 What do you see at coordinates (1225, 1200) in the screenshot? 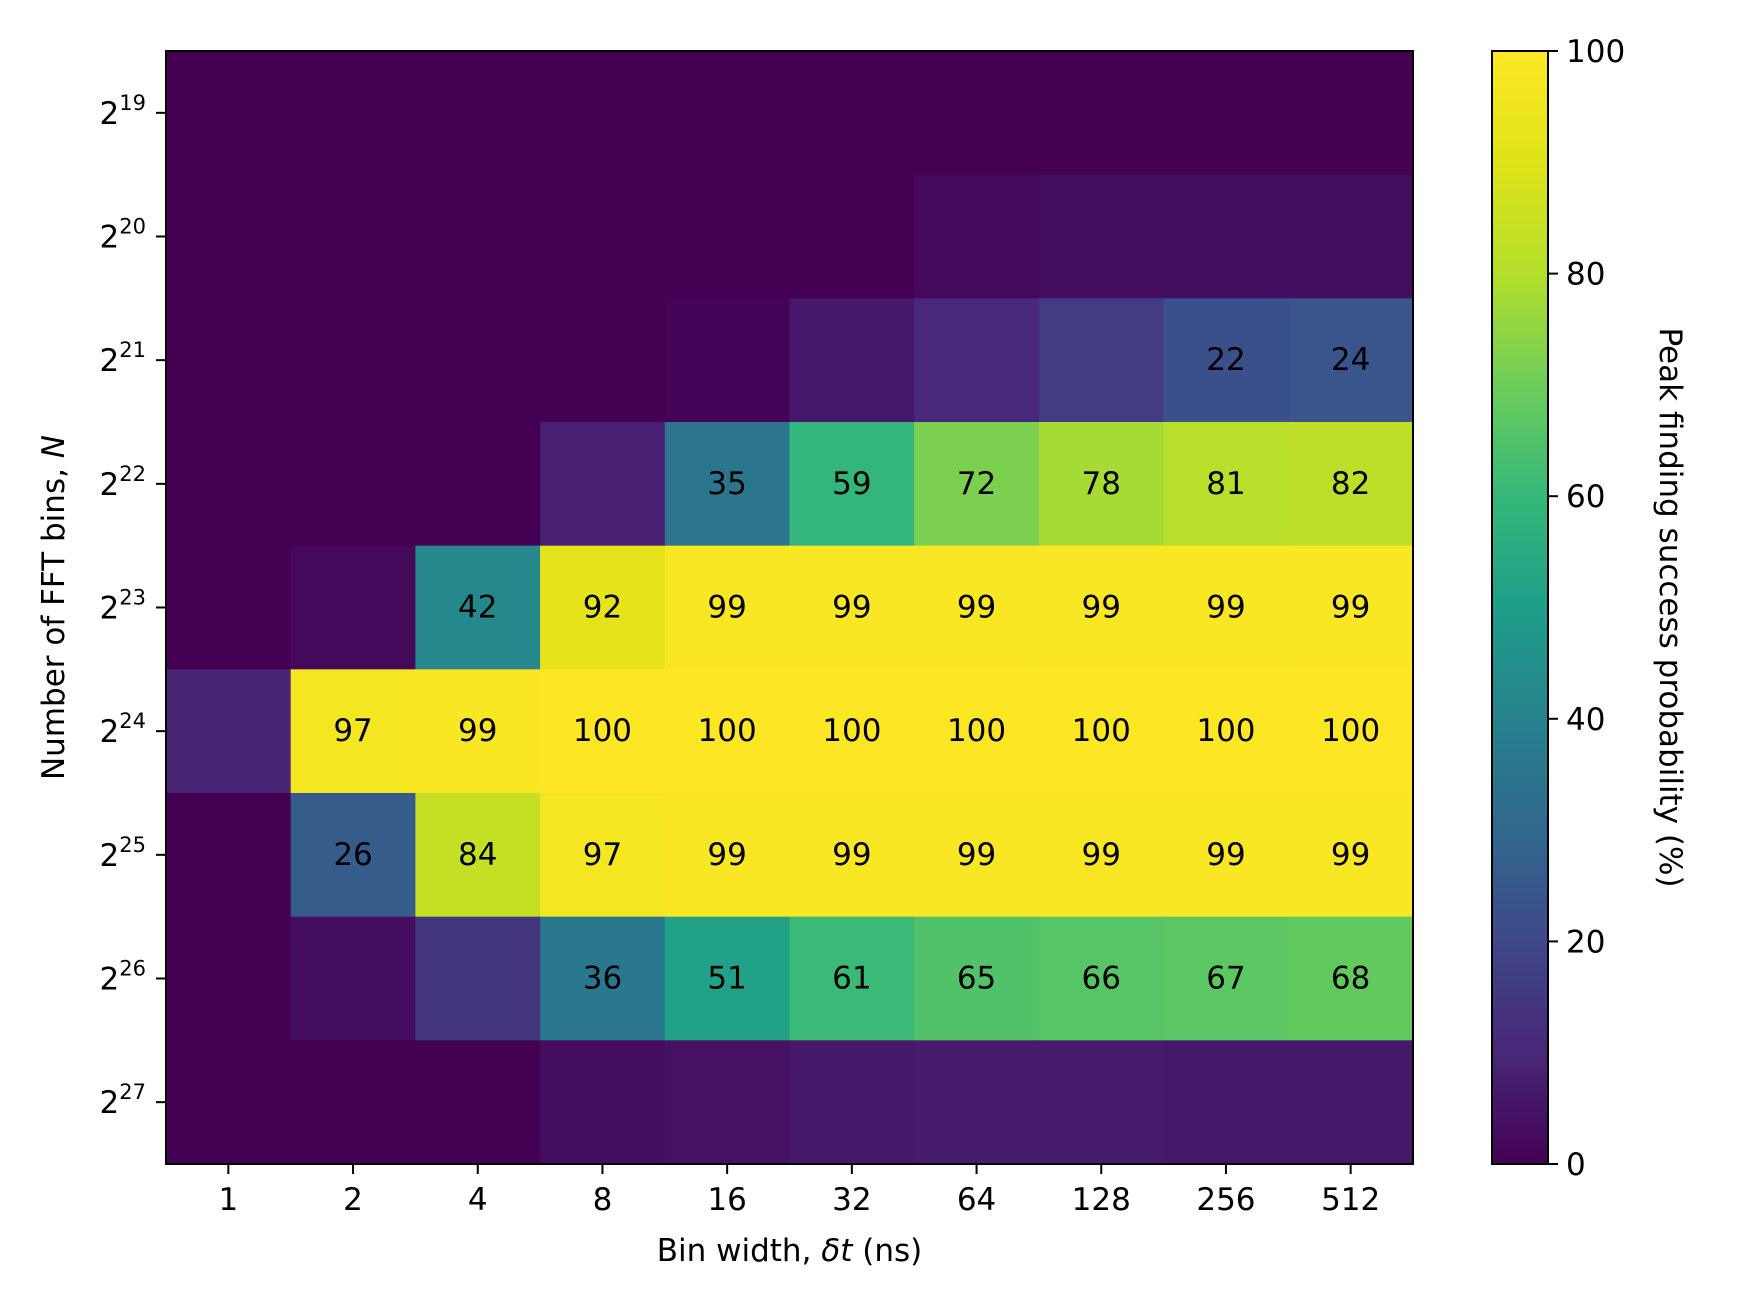
I see `x-tick-label: 256` at bounding box center [1225, 1200].